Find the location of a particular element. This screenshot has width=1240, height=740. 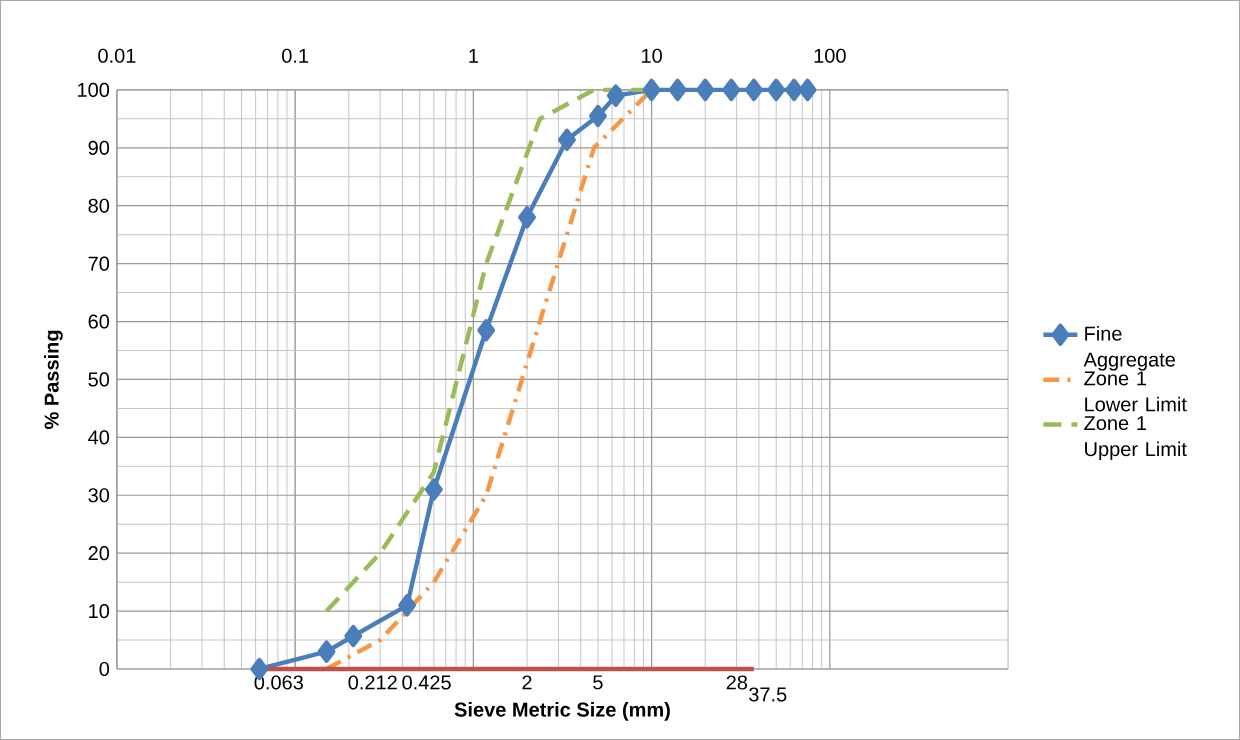

y-tick-label: 100 is located at coordinates (94, 90).